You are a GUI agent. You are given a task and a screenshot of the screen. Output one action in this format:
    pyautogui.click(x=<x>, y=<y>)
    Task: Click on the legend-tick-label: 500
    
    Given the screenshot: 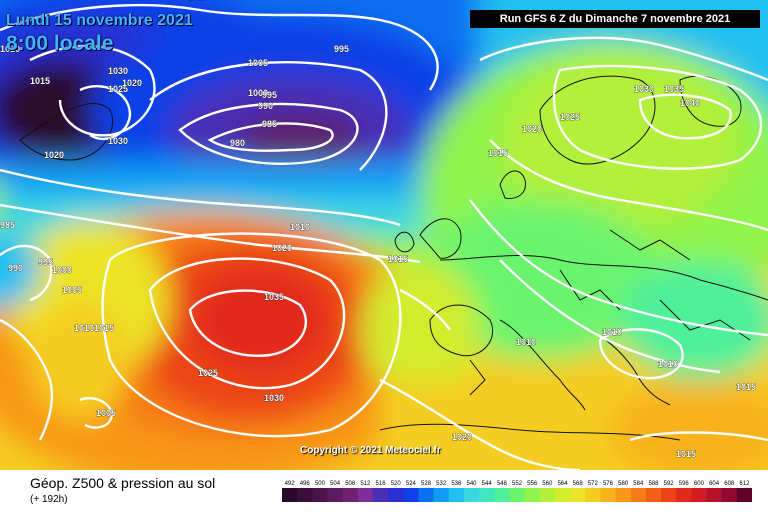 What is the action you would take?
    pyautogui.click(x=320, y=484)
    